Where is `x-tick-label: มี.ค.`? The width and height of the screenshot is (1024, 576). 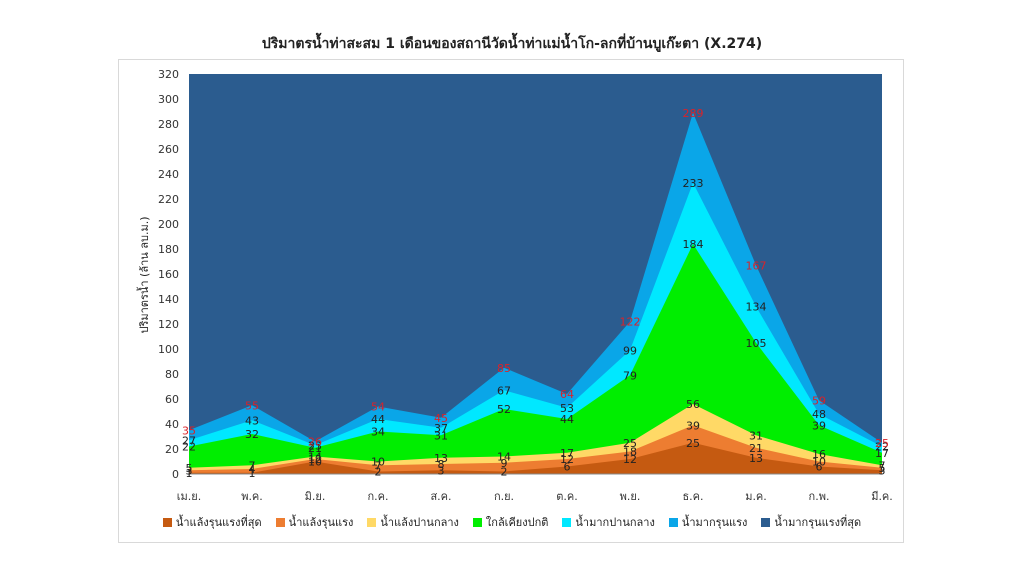
x-tick-label: มี.ค. is located at coordinates (882, 496).